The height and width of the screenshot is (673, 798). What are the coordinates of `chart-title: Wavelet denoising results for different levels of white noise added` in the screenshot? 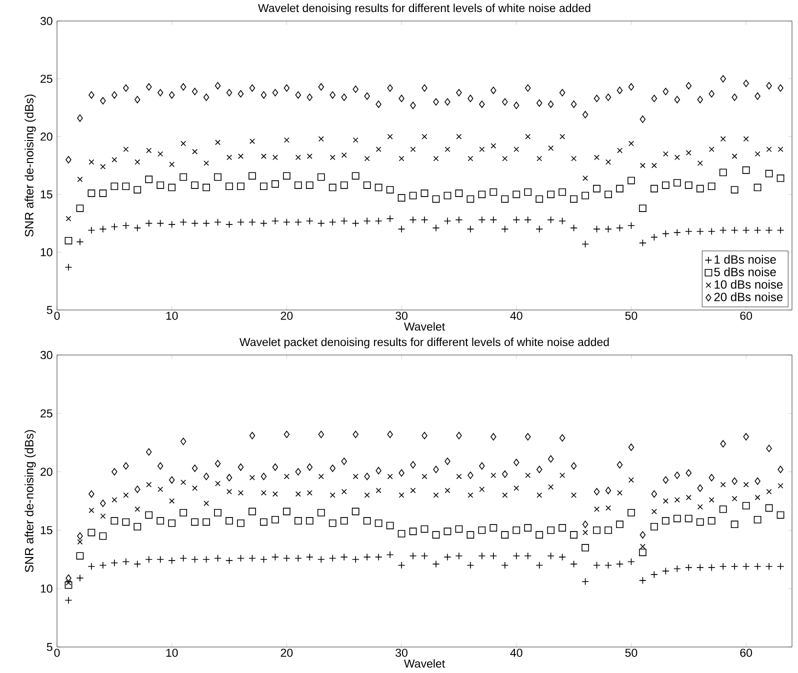 It's located at (424, 9).